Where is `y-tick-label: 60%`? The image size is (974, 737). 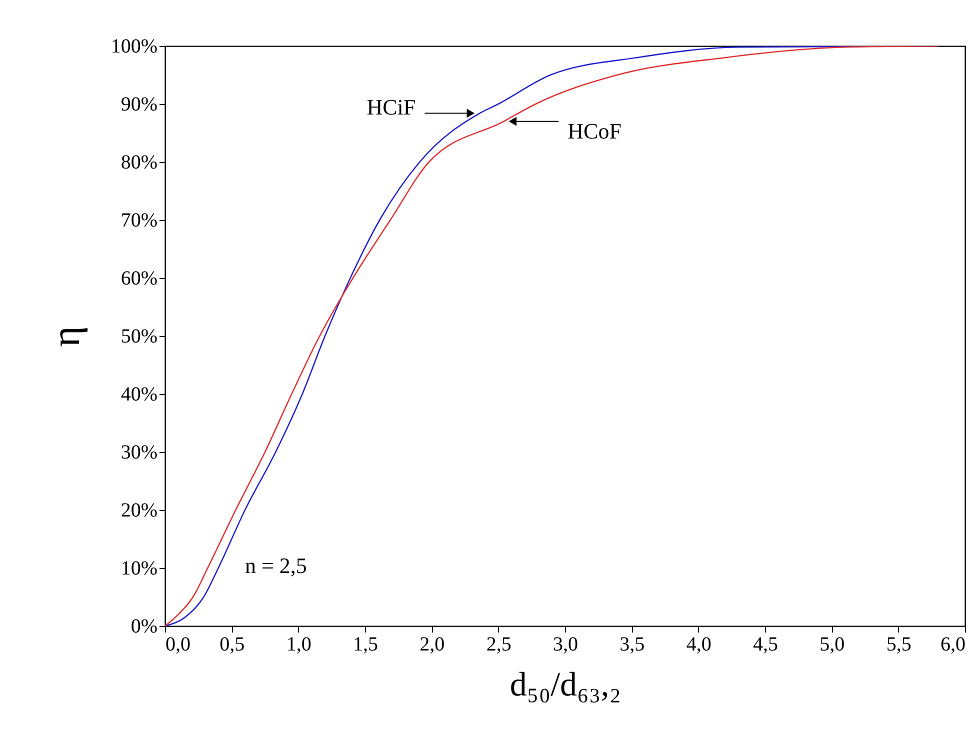
y-tick-label: 60% is located at coordinates (139, 279).